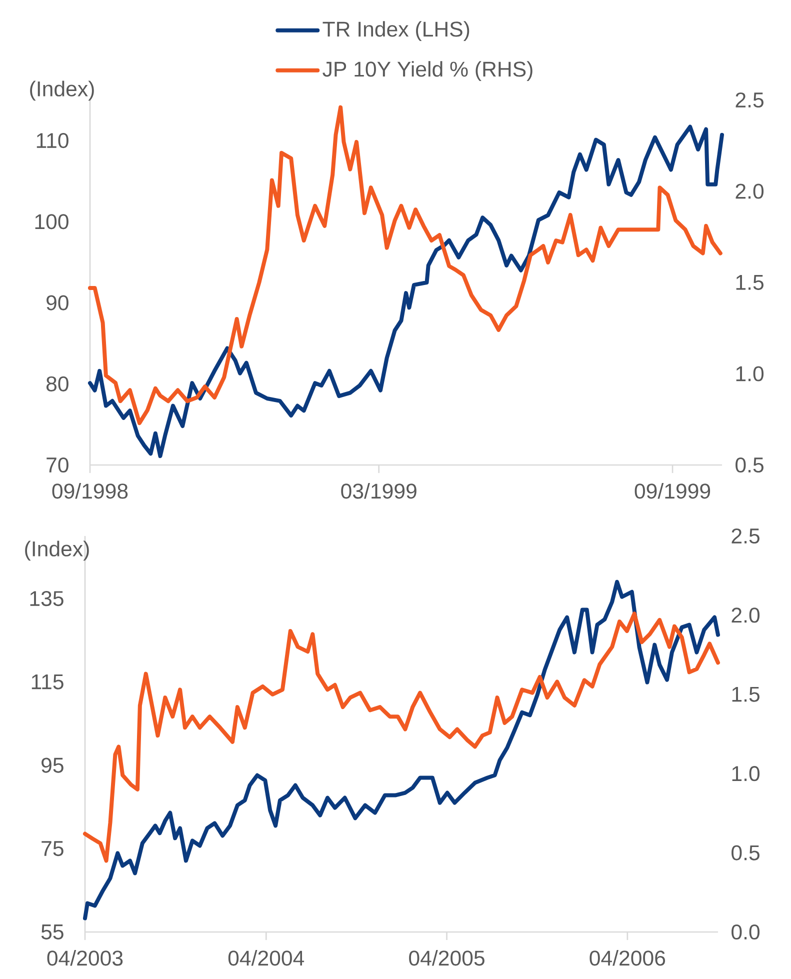 The height and width of the screenshot is (979, 791). Describe the element at coordinates (52, 932) in the screenshot. I see `y-tick-label: 55` at that location.